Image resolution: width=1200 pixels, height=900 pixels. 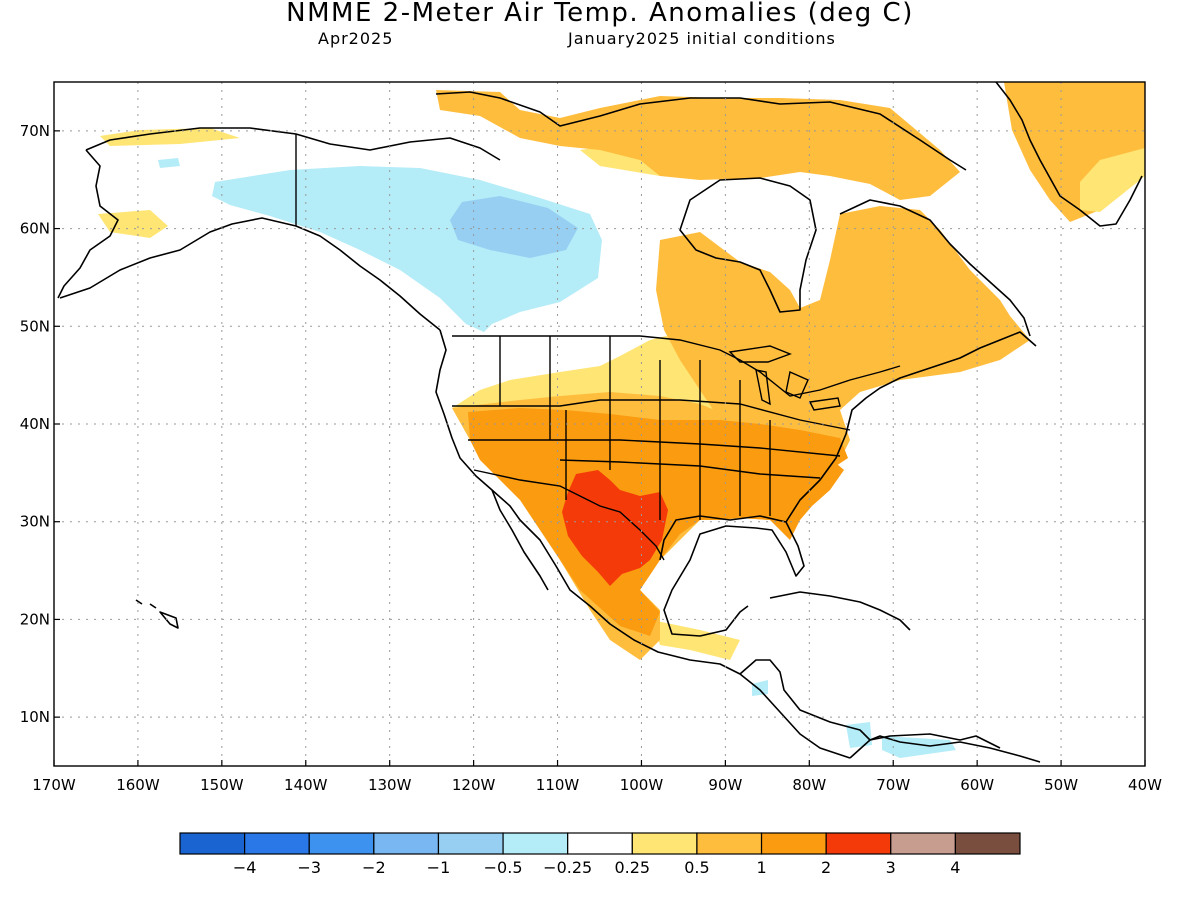 I want to click on colorbar-label: −0.25, so click(x=567, y=867).